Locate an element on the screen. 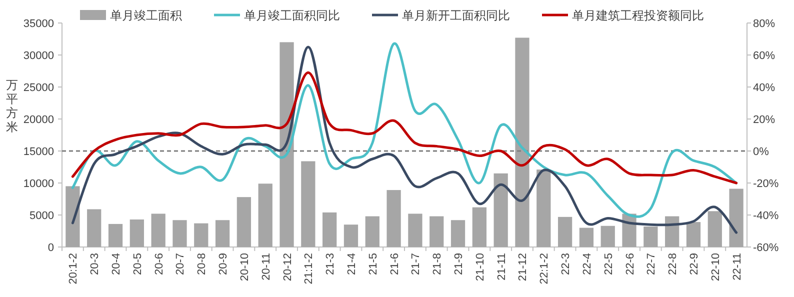  x-tick-label: 20-4 is located at coordinates (116, 264).